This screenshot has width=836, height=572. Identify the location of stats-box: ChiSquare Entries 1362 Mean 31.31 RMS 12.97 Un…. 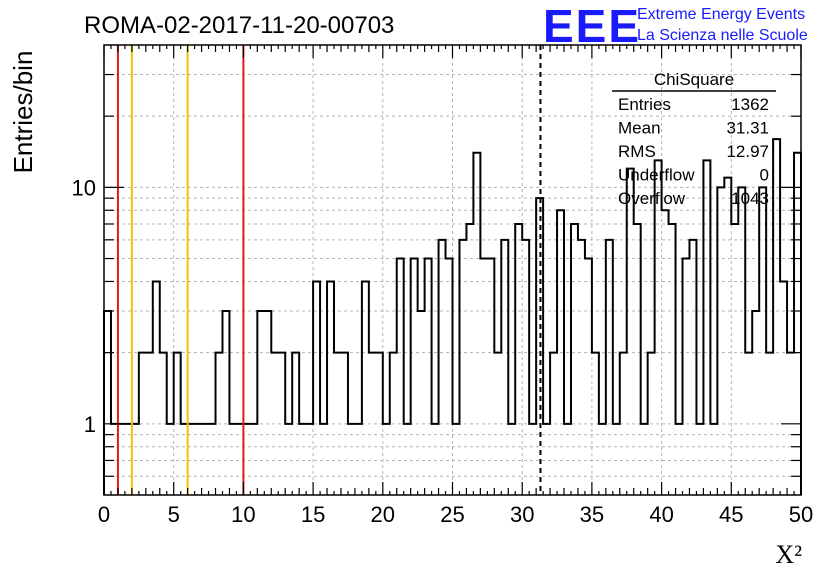
(694, 139).